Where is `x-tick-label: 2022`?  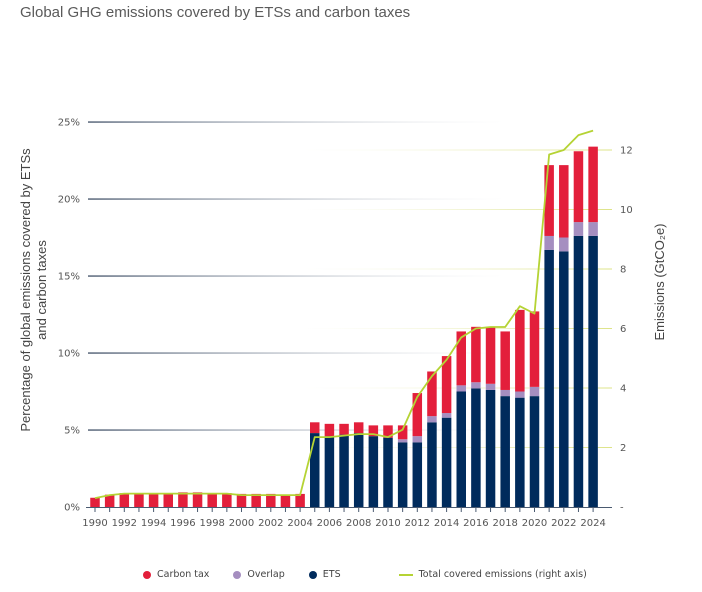
x-tick-label: 2022 is located at coordinates (563, 523).